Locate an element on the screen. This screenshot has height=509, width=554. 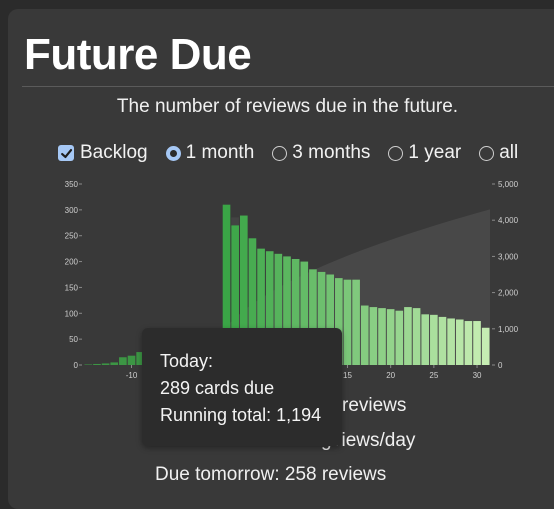
title-divider is located at coordinates (288, 86).